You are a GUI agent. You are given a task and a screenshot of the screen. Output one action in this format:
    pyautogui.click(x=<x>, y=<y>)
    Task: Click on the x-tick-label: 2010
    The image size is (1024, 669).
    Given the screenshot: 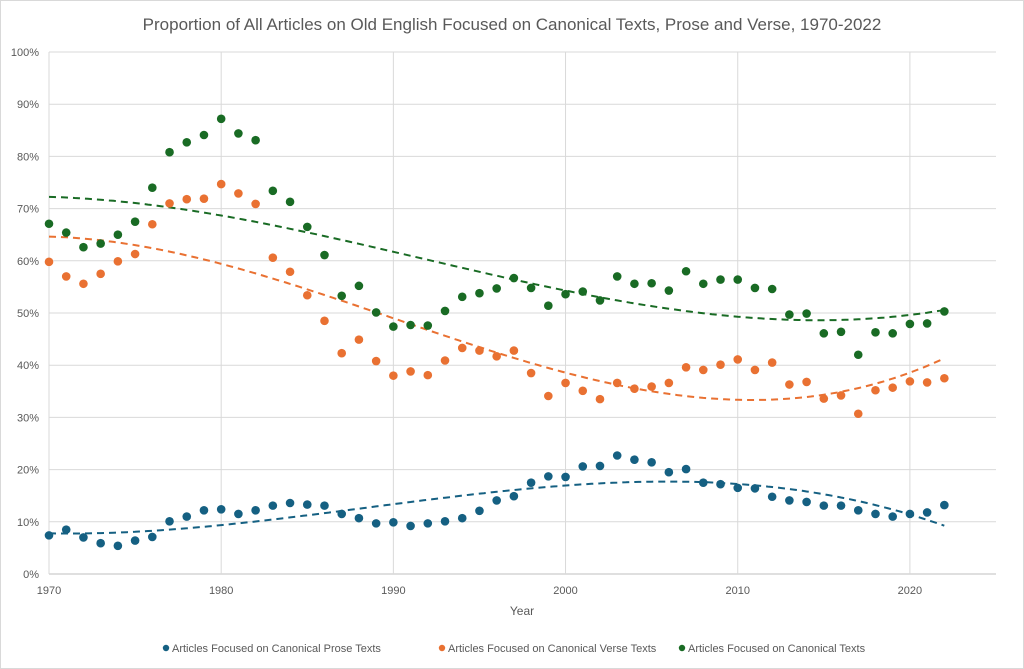 What is the action you would take?
    pyautogui.click(x=737, y=591)
    